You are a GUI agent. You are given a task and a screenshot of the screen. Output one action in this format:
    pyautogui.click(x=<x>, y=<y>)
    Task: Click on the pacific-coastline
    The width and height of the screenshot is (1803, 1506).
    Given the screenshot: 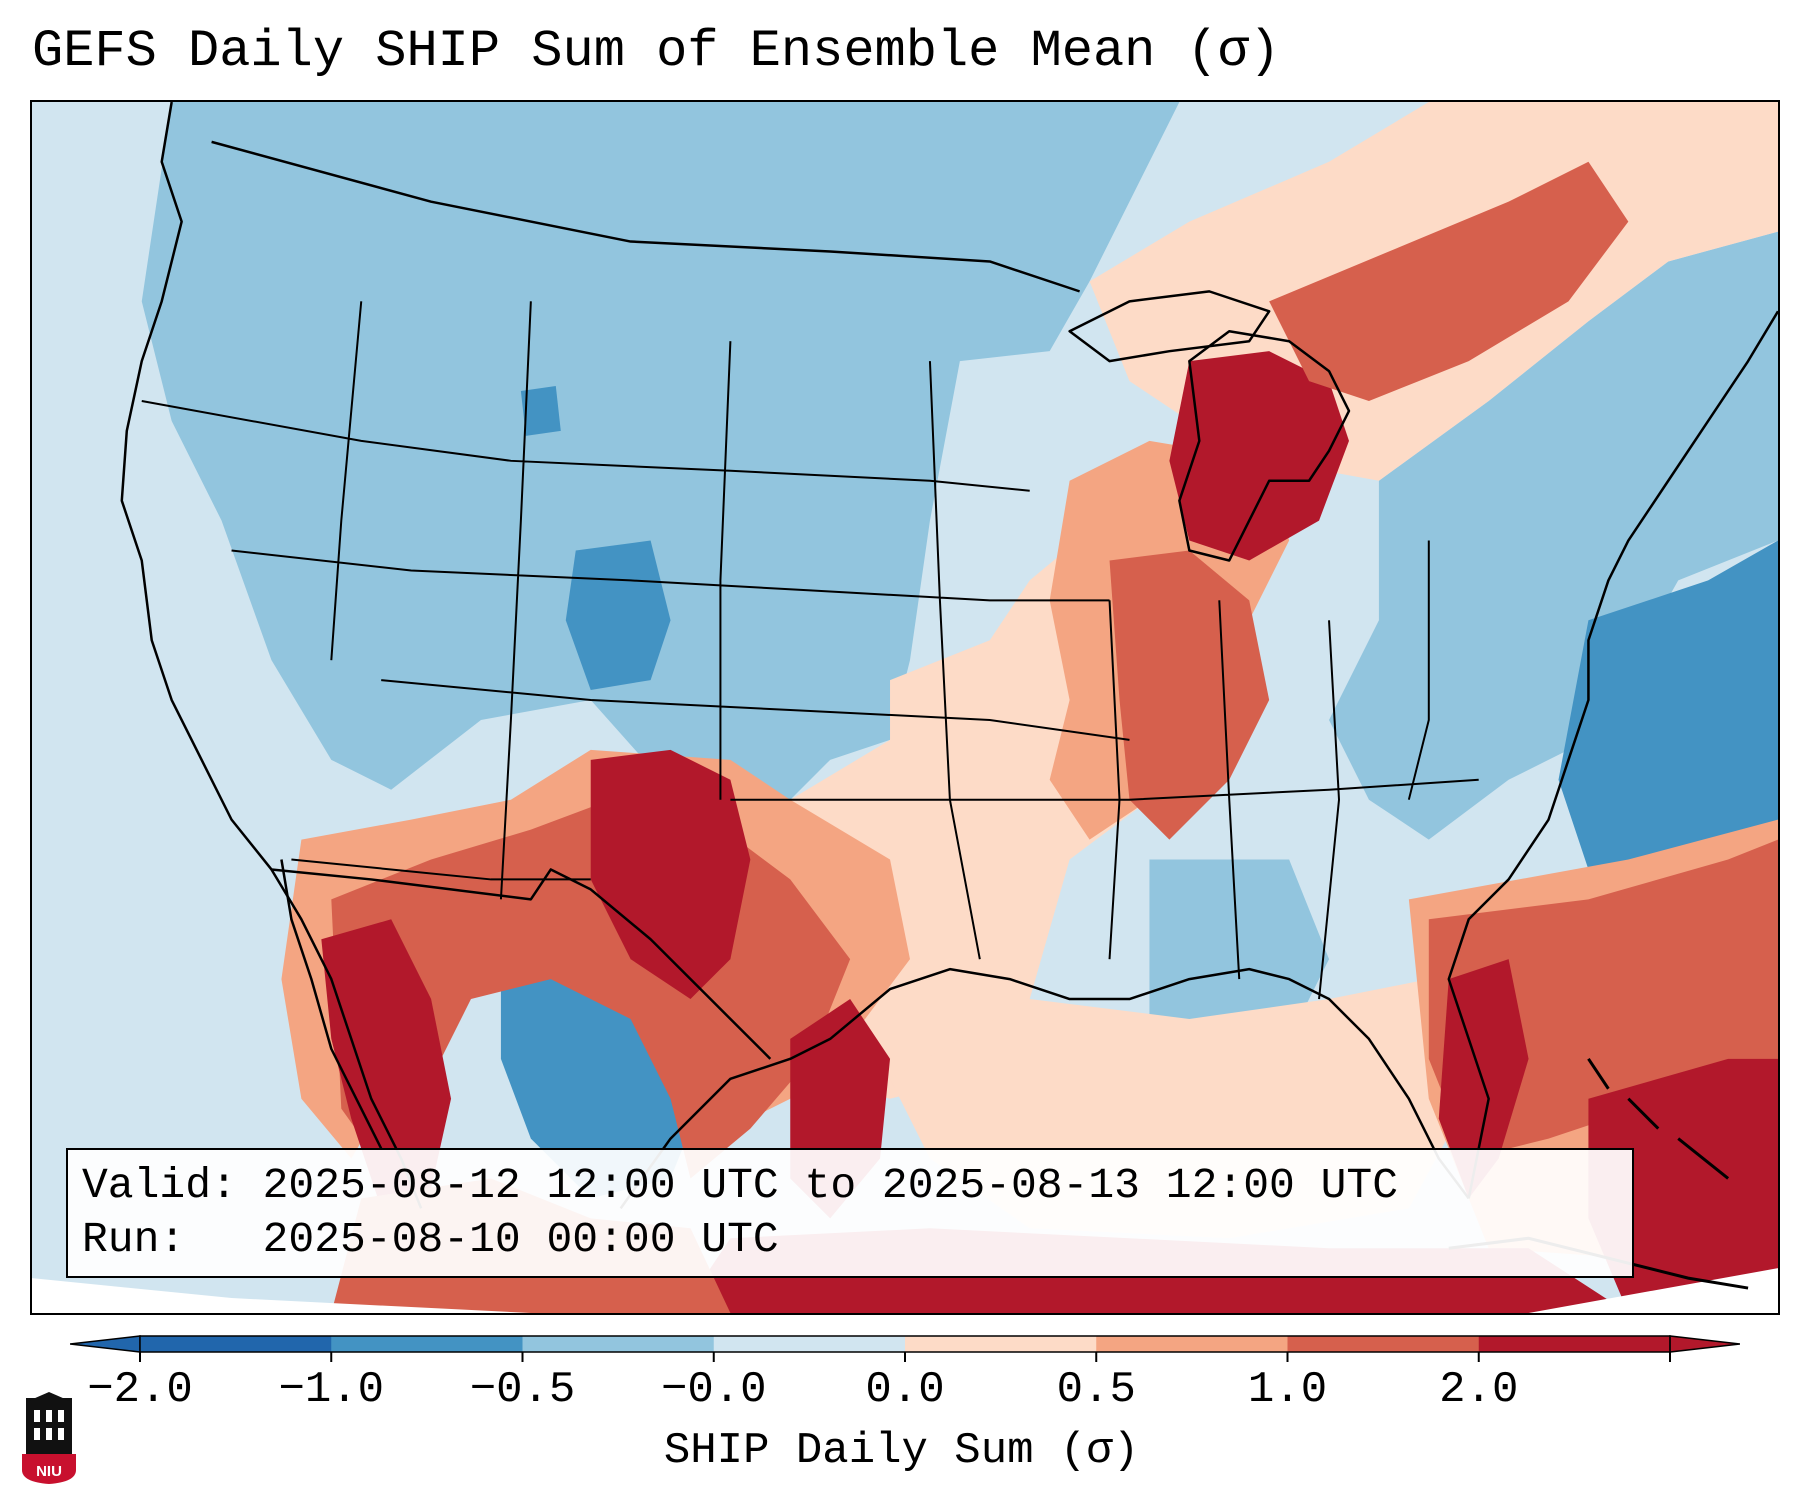 What is the action you would take?
    pyautogui.click(x=271, y=655)
    